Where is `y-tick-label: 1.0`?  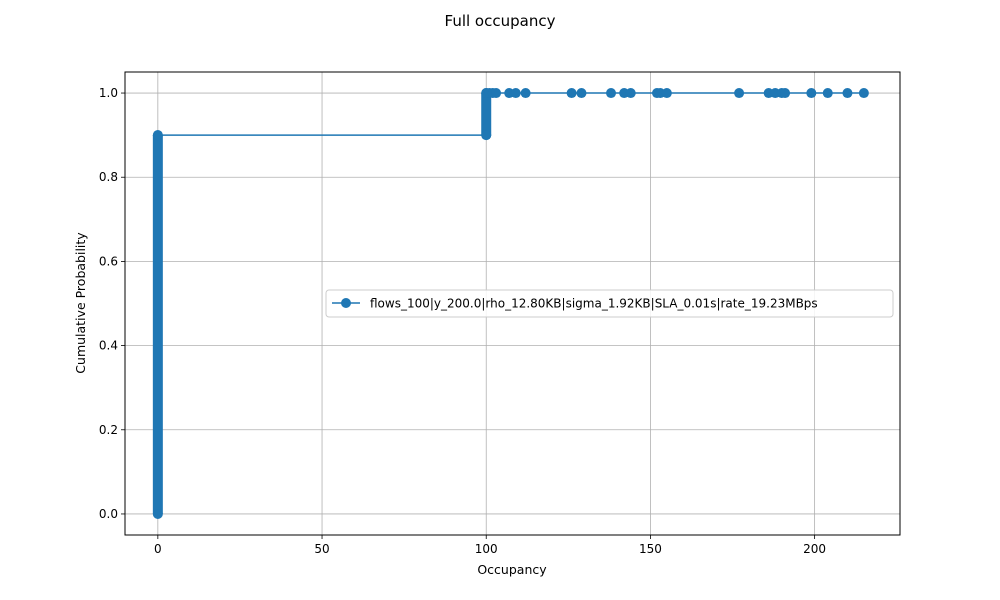 y-tick-label: 1.0 is located at coordinates (108, 93).